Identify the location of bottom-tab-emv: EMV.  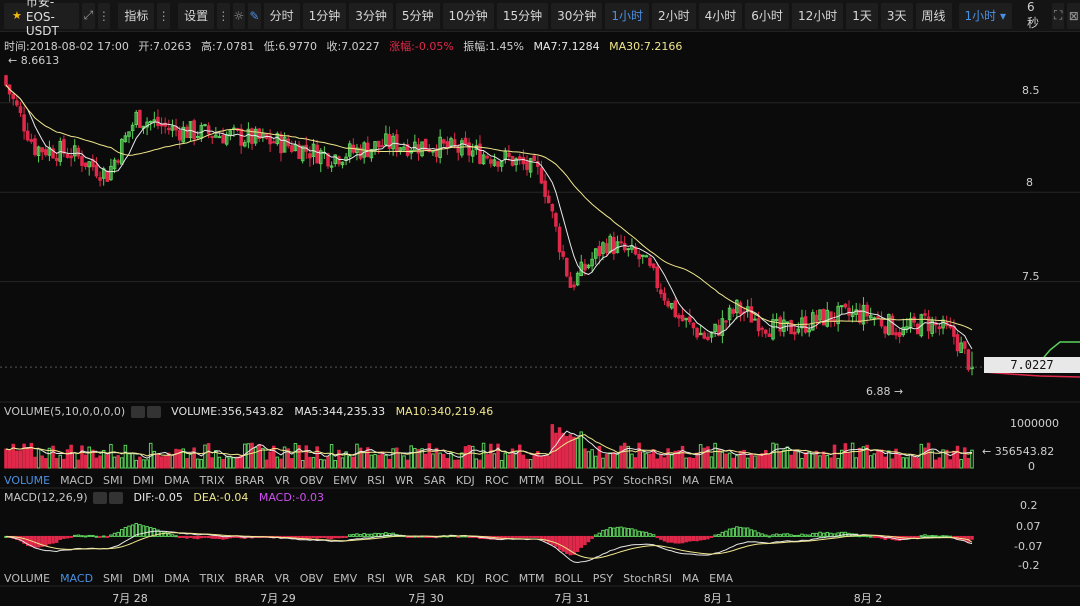
(345, 578).